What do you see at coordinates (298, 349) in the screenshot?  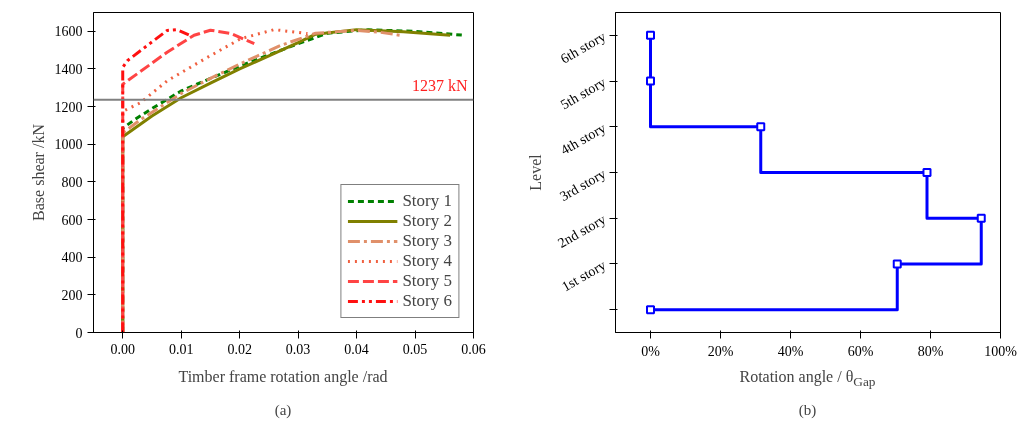 I see `x-tick-label: 0.03` at bounding box center [298, 349].